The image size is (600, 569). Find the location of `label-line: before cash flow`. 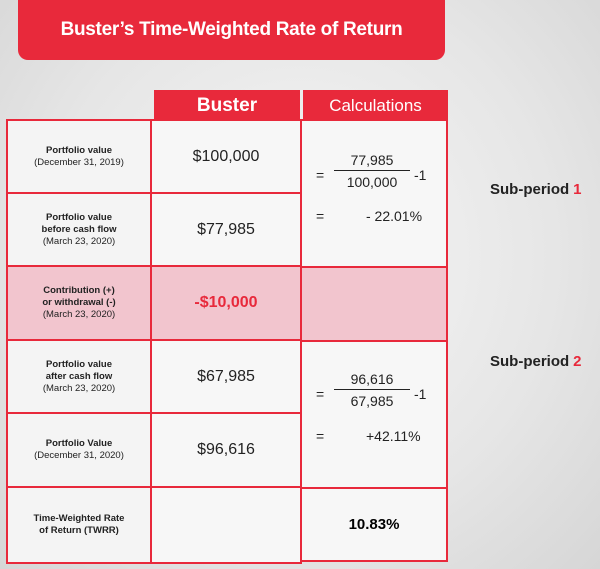

label-line: before cash flow is located at coordinates (79, 229).